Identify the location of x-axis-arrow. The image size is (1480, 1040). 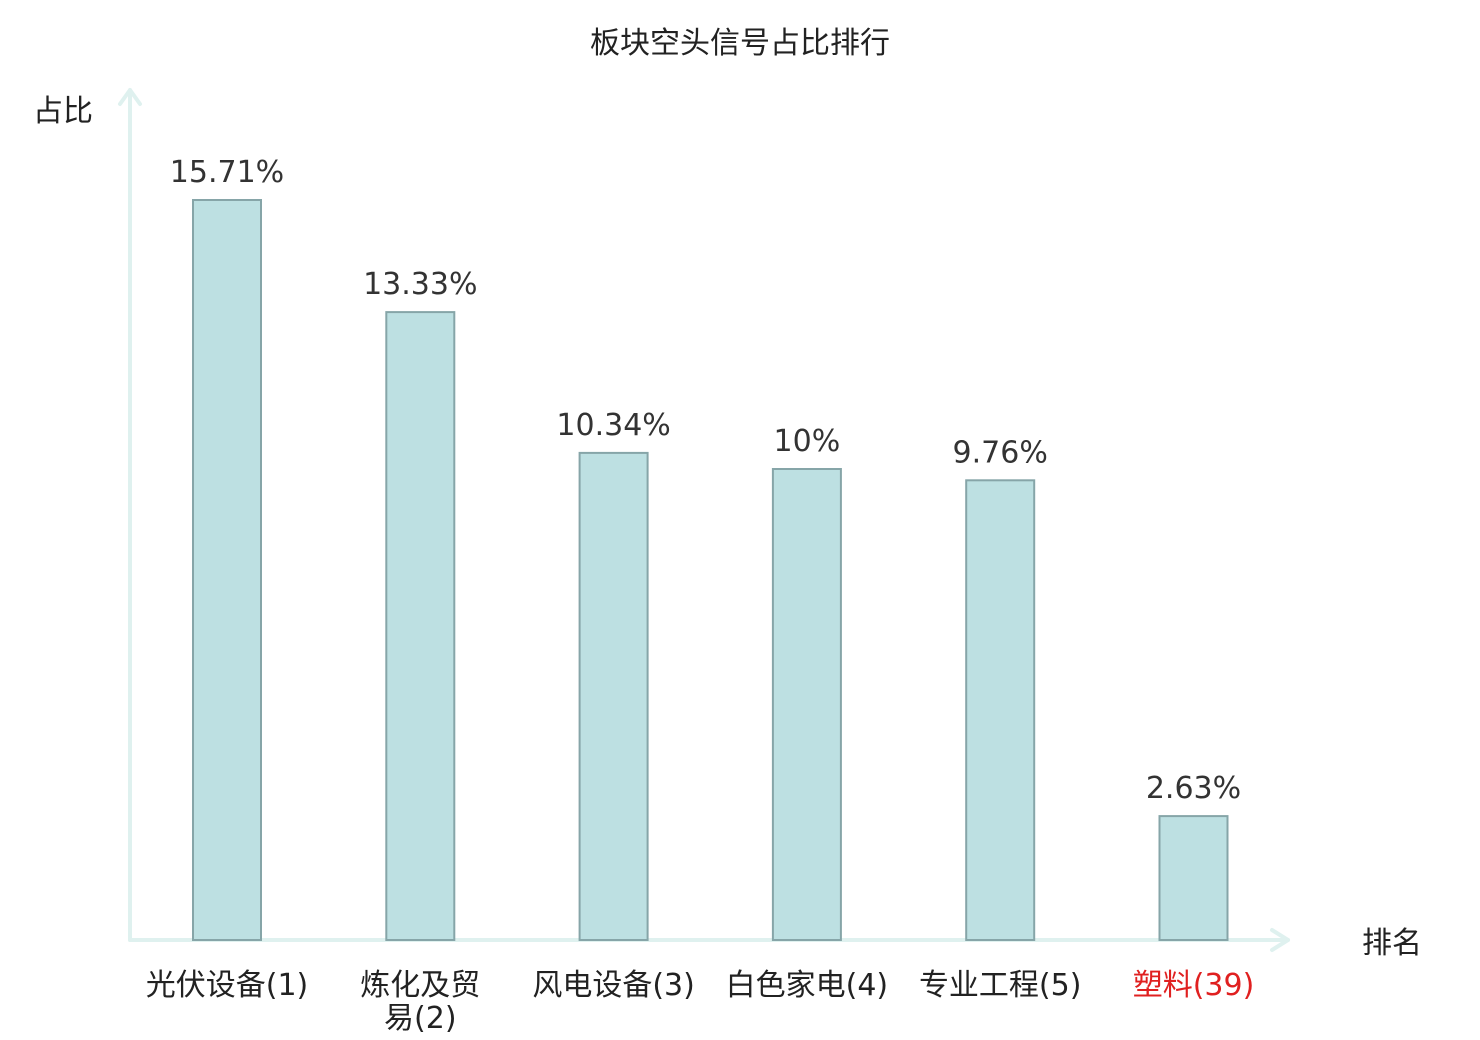
(1280, 940).